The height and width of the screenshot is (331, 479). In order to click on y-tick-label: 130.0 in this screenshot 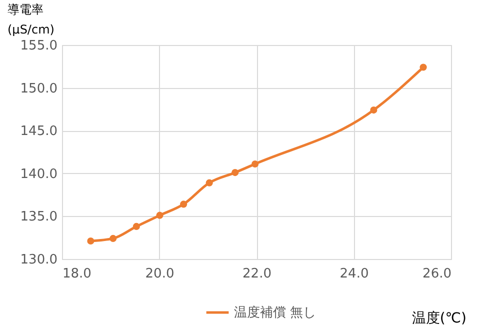, I will do `click(39, 260)`.